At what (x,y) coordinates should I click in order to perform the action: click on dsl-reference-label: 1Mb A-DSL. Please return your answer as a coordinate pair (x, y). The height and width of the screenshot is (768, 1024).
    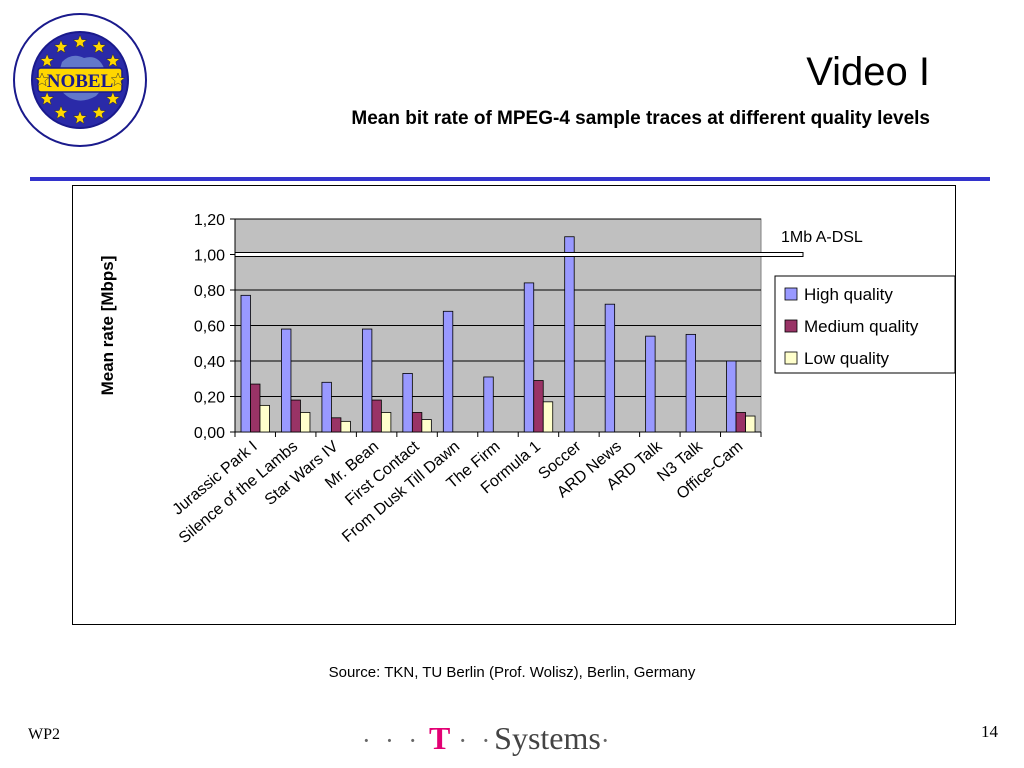
    Looking at the image, I should click on (822, 237).